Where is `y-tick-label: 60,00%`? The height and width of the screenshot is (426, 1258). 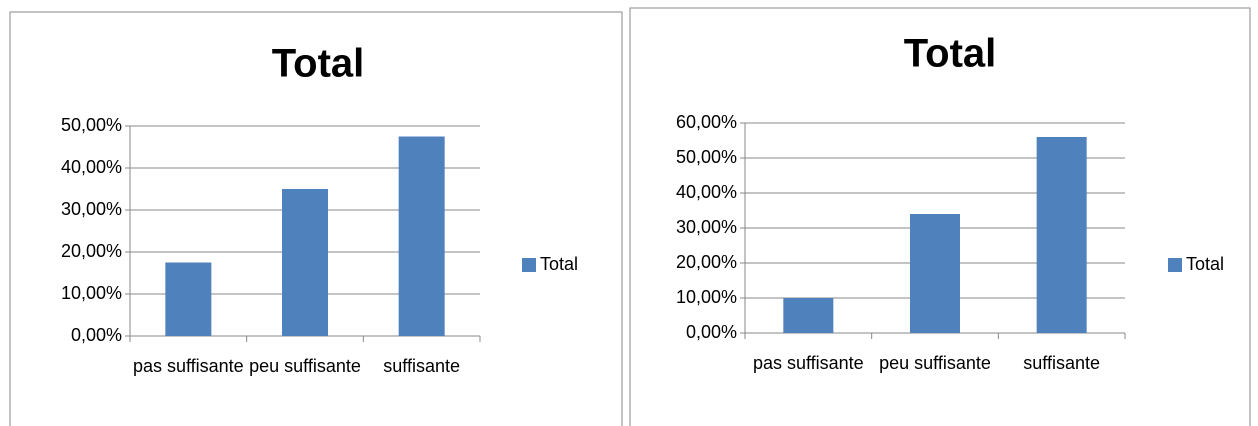 y-tick-label: 60,00% is located at coordinates (706, 122).